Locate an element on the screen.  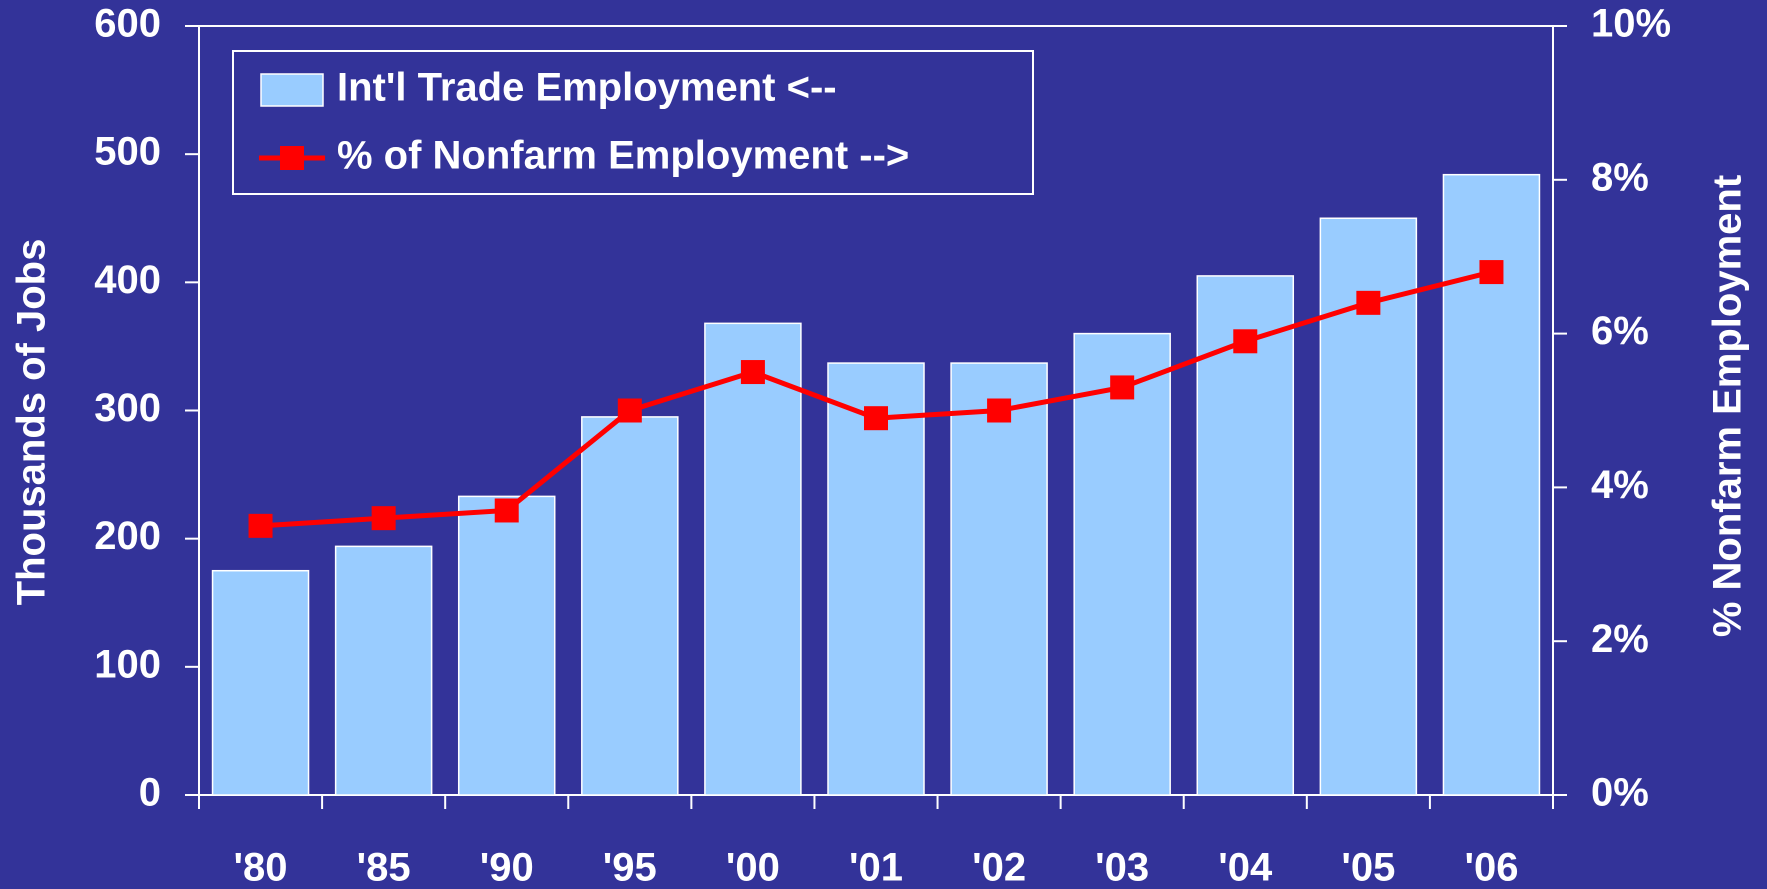
x-tick-label: '06 is located at coordinates (1491, 867).